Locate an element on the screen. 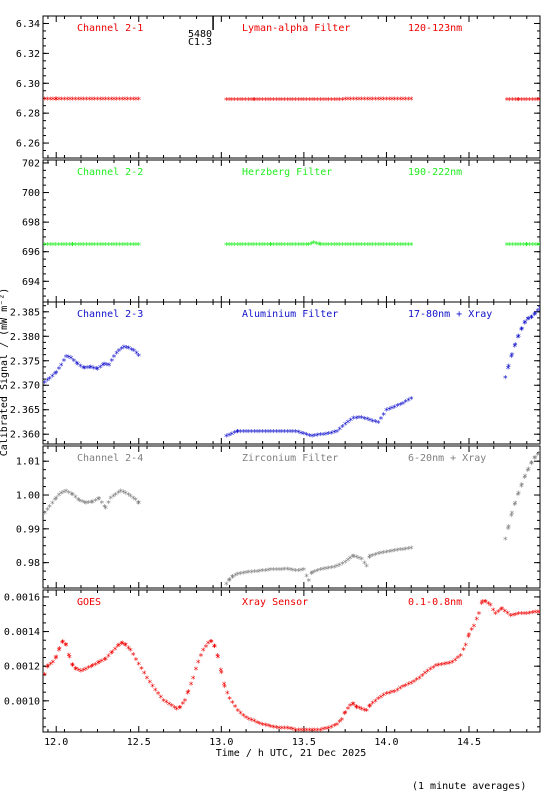 The width and height of the screenshot is (550, 800). y-tick-label: 0.0012 is located at coordinates (22, 667).